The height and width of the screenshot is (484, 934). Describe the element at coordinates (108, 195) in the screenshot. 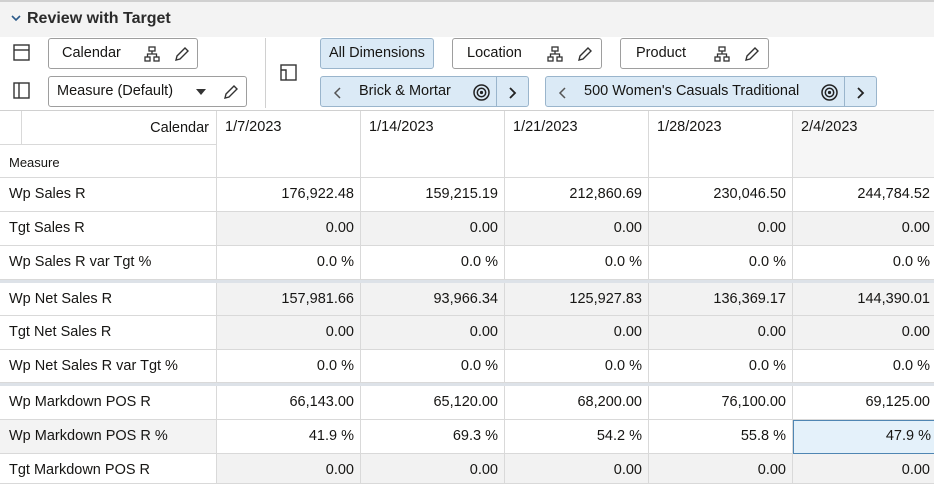

I see `row-header: Wp Sales R` at that location.